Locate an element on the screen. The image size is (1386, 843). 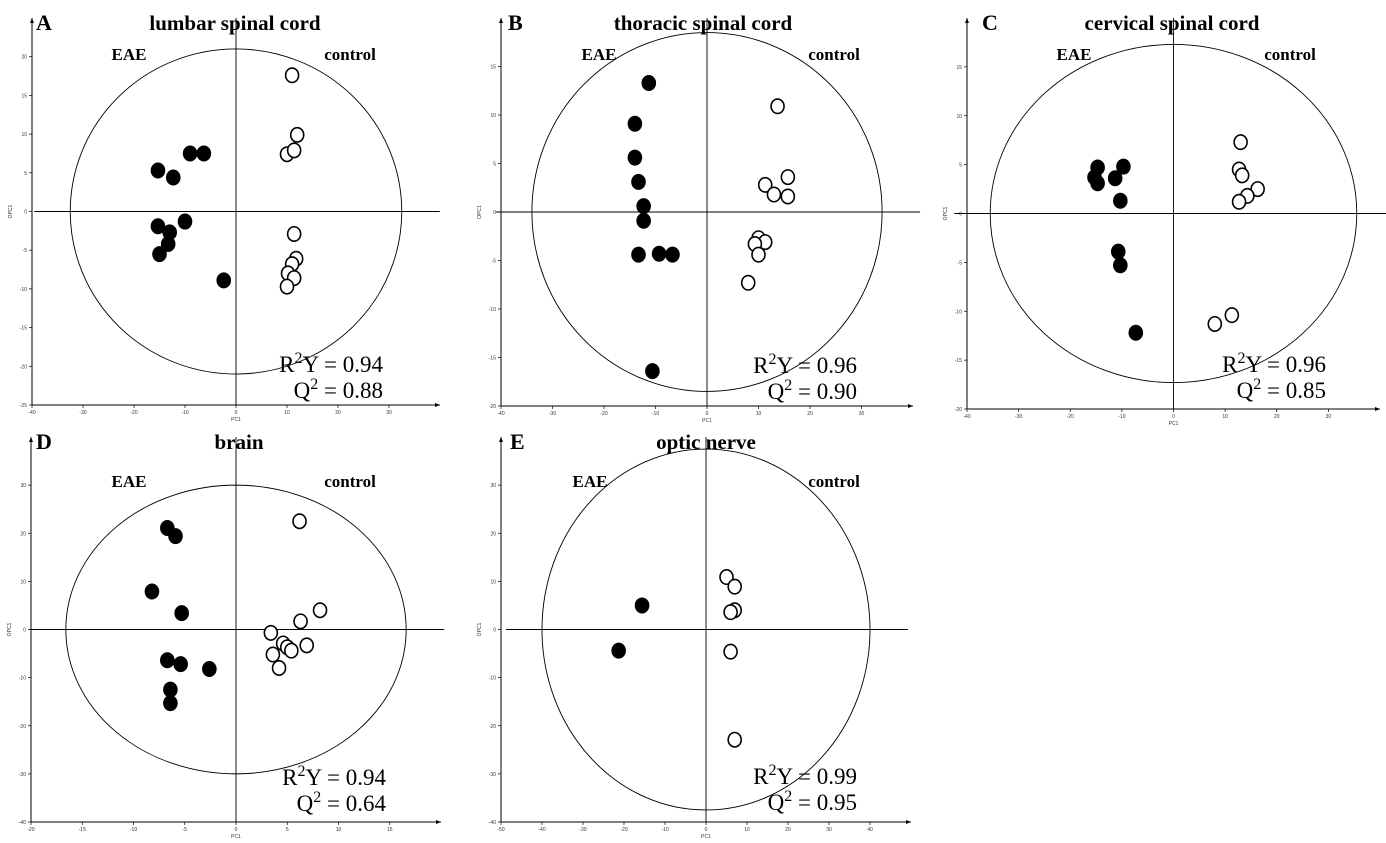
q2-stat: Q2 = 0.88 is located at coordinates (338, 389).